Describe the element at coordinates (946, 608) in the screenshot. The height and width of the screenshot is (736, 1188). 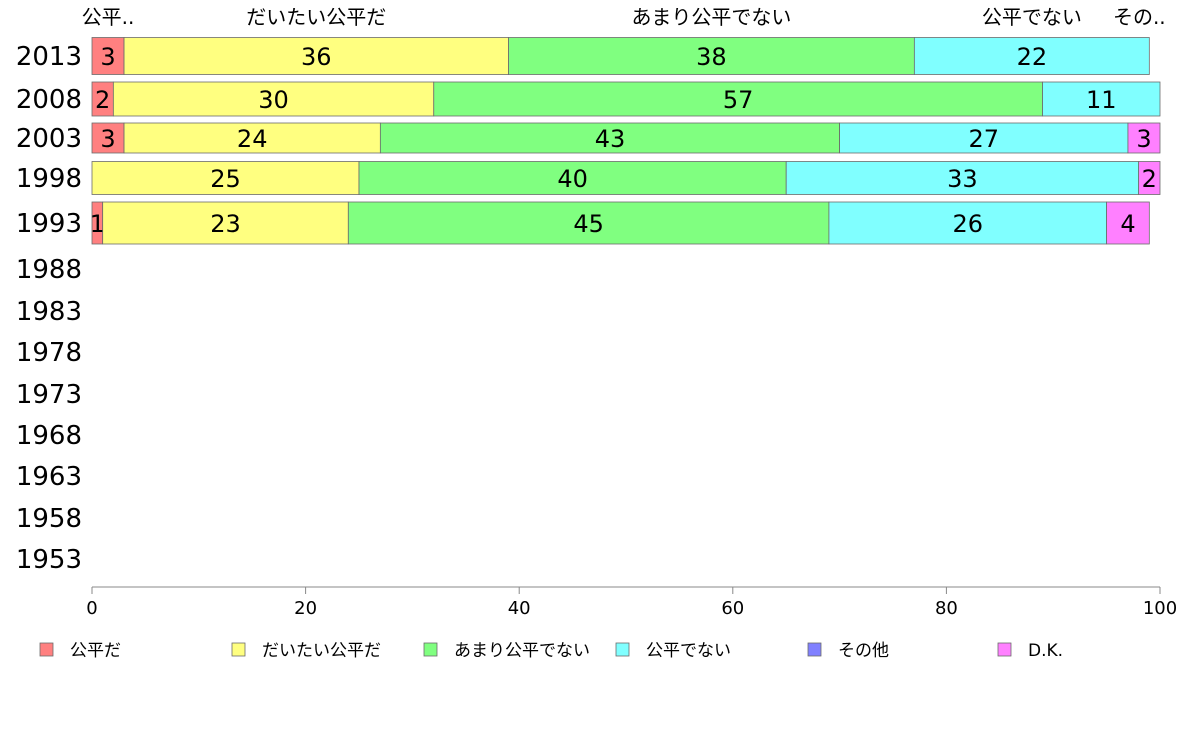
I see `x-tick-label: 80` at that location.